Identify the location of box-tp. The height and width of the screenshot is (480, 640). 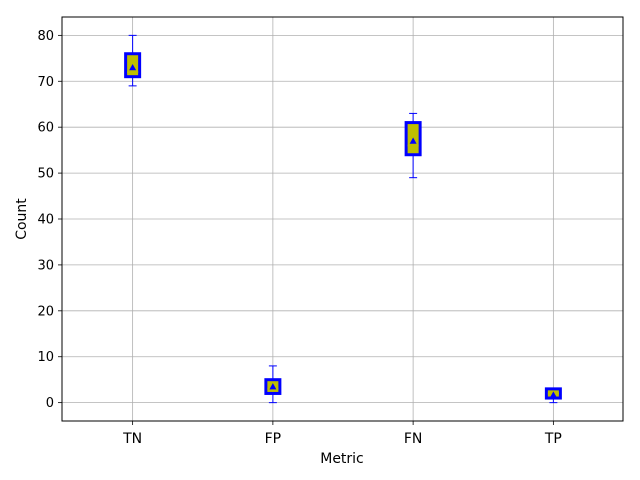
(553, 395).